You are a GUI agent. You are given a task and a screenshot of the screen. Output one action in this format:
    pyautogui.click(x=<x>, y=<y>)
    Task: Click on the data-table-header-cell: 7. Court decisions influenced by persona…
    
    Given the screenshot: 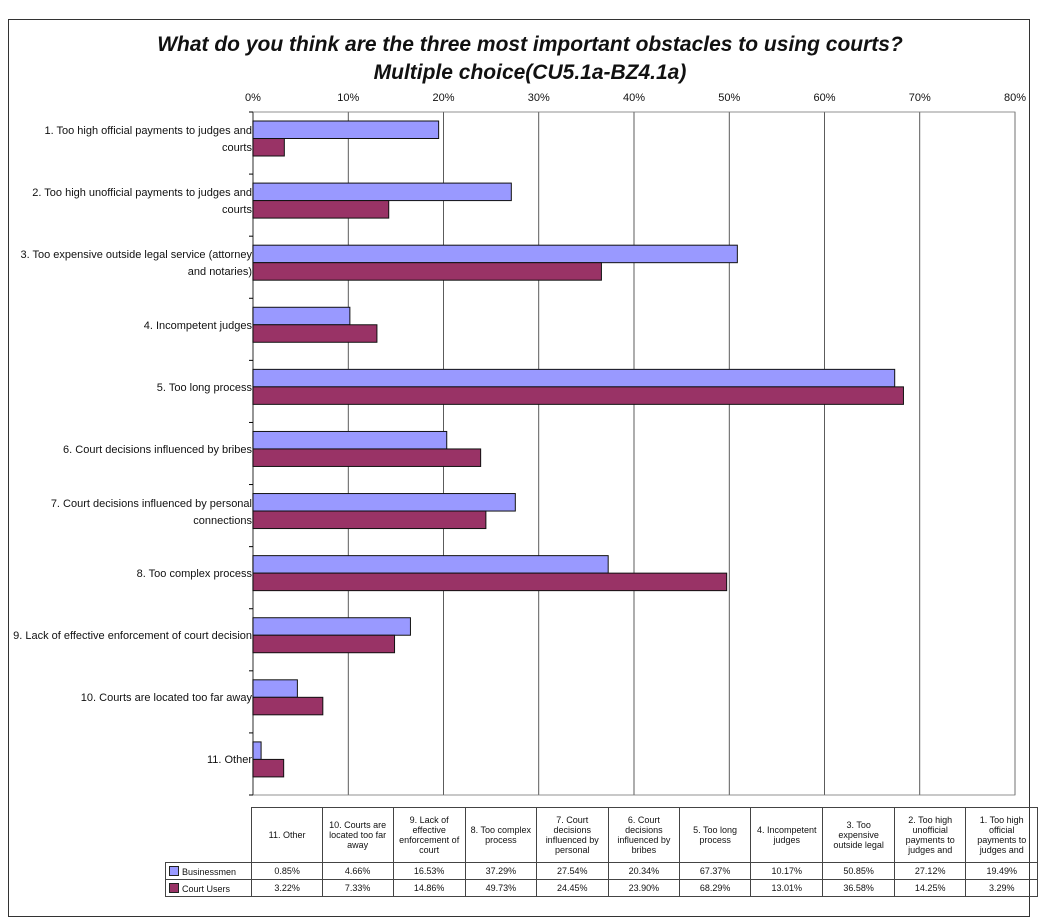 What is the action you would take?
    pyautogui.click(x=572, y=835)
    